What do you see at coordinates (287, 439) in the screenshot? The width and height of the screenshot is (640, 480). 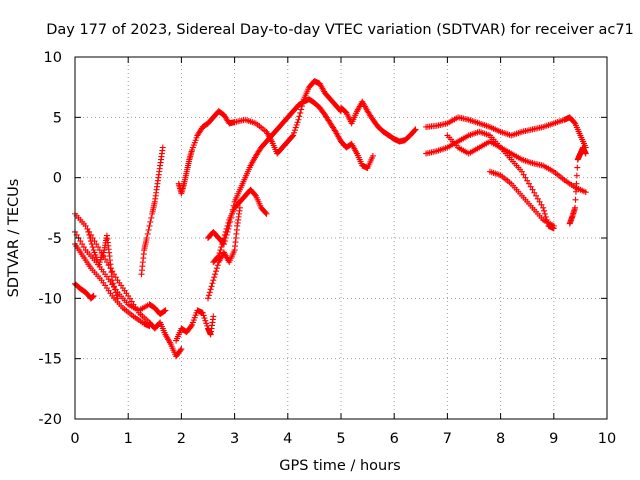 I see `x-tick-label: 4` at bounding box center [287, 439].